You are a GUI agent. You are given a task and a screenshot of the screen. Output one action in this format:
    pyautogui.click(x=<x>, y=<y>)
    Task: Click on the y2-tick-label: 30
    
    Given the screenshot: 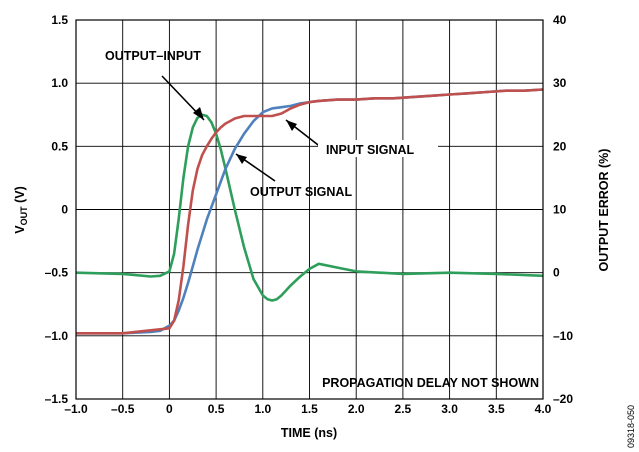 What is the action you would take?
    pyautogui.click(x=560, y=83)
    